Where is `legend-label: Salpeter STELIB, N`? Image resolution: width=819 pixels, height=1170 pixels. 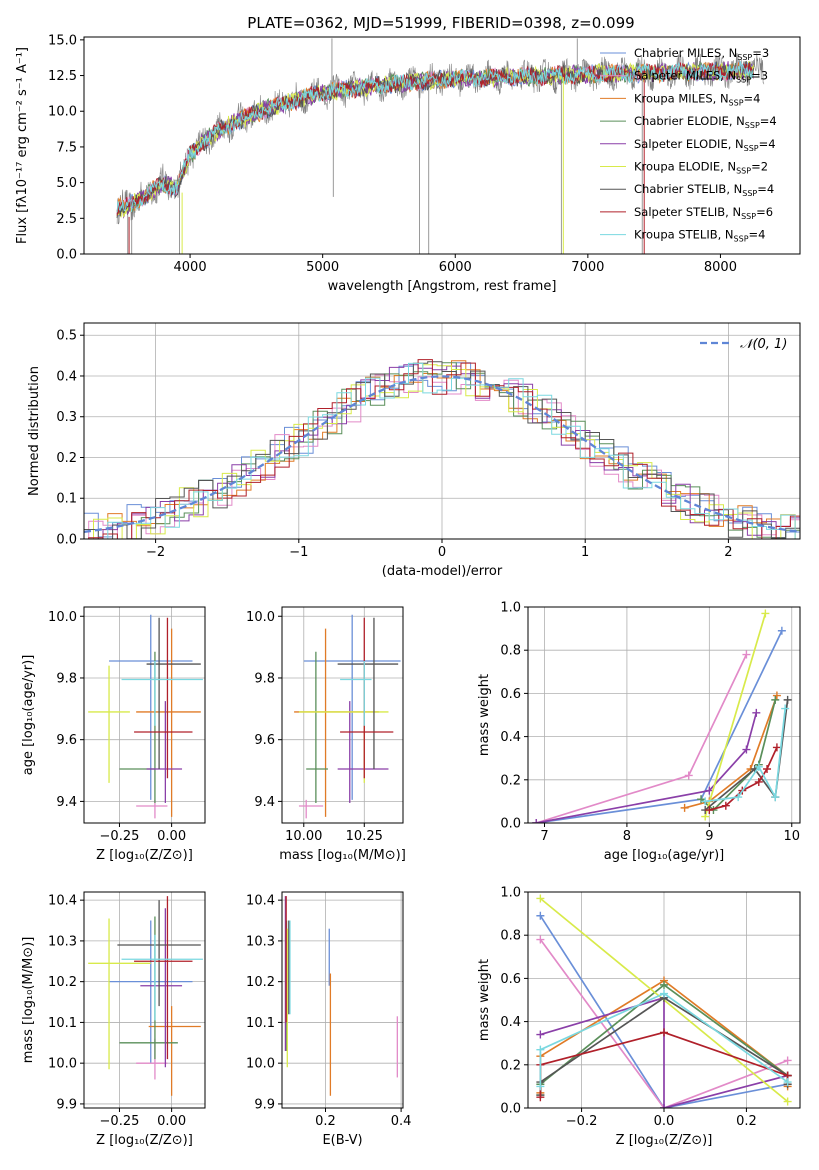
legend-label: Salpeter STELIB, N is located at coordinates (687, 212).